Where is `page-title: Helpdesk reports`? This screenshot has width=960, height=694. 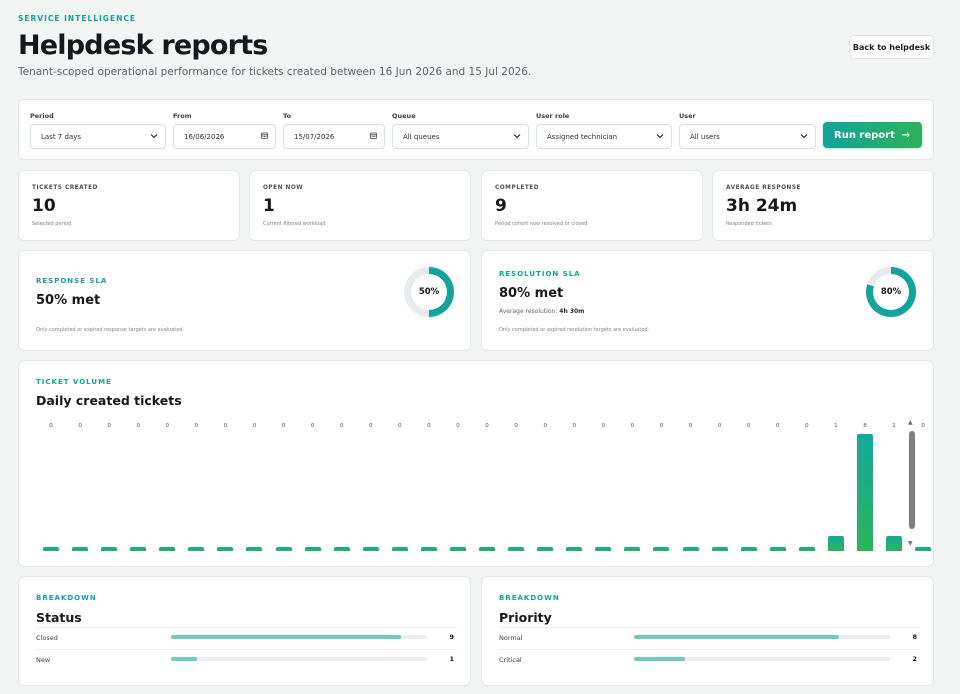
page-title: Helpdesk reports is located at coordinates (143, 45).